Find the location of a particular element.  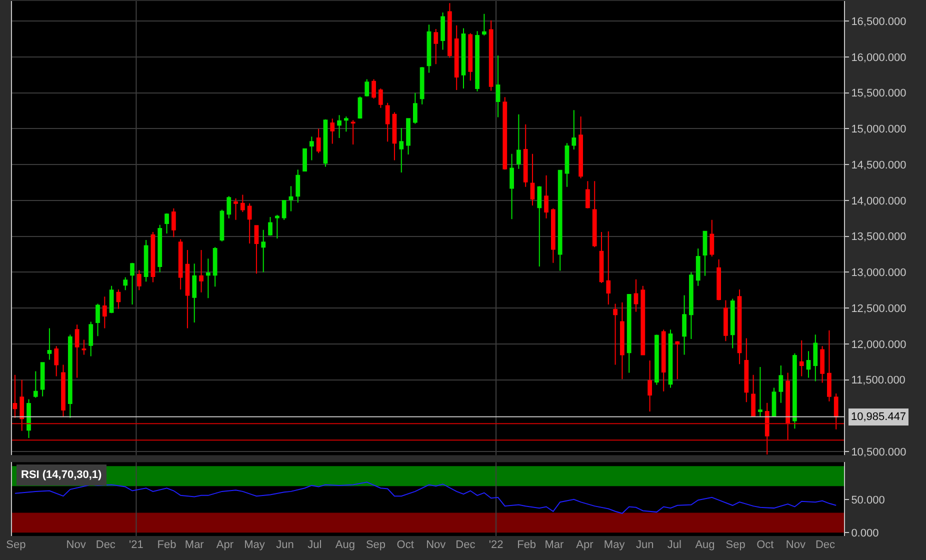

y-tick-label: 16,500.000 is located at coordinates (878, 22).